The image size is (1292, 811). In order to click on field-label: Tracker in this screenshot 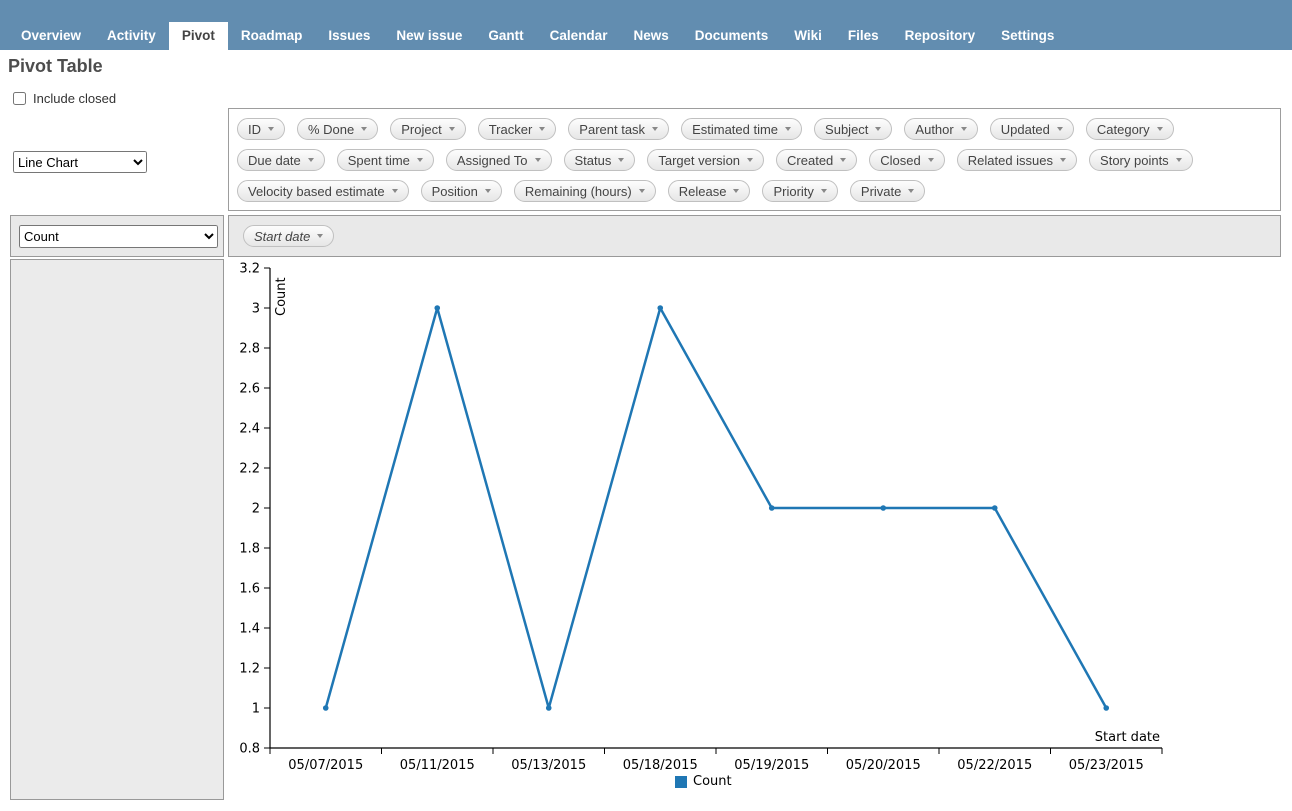, I will do `click(510, 129)`.